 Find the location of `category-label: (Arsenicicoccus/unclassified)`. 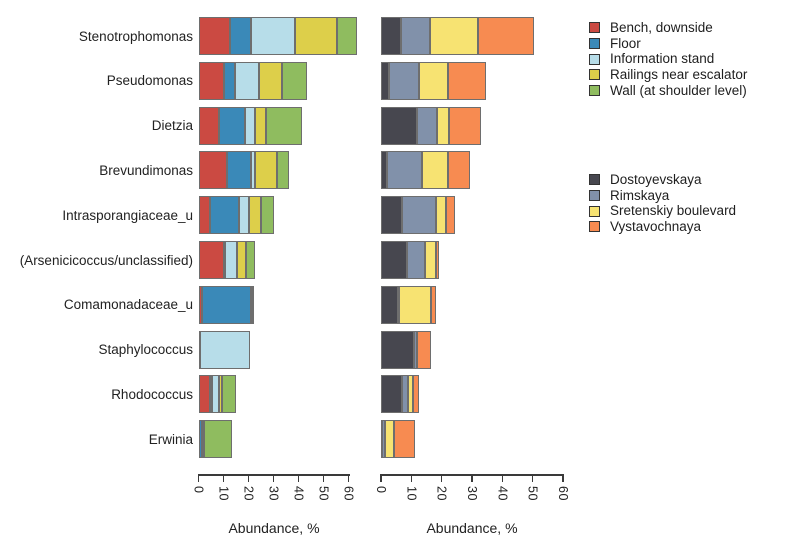

category-label: (Arsenicicoccus/unclassified) is located at coordinates (106, 260).